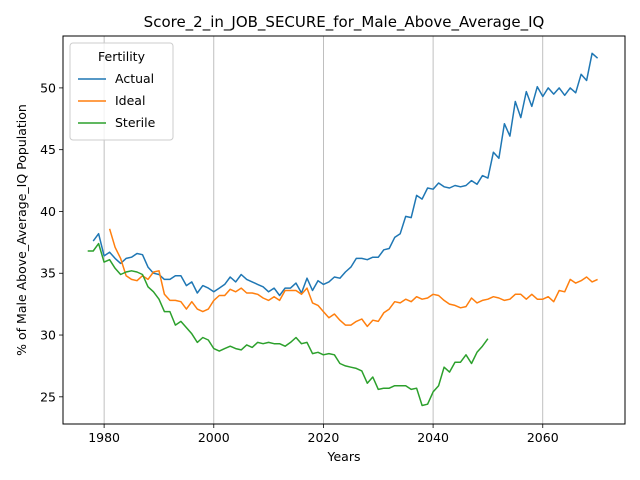 The image size is (640, 480). What do you see at coordinates (324, 437) in the screenshot?
I see `x-tick-label: 2020` at bounding box center [324, 437].